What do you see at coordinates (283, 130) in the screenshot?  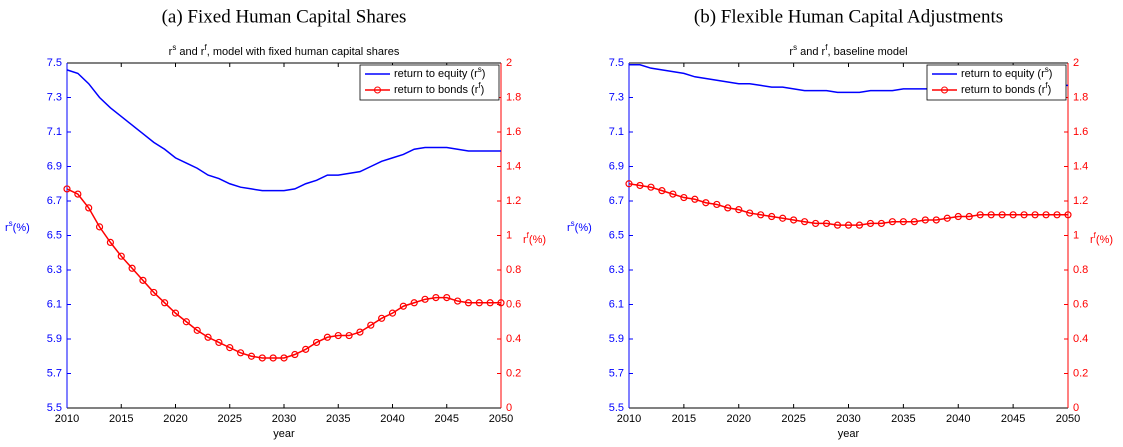 I see `series-line` at bounding box center [283, 130].